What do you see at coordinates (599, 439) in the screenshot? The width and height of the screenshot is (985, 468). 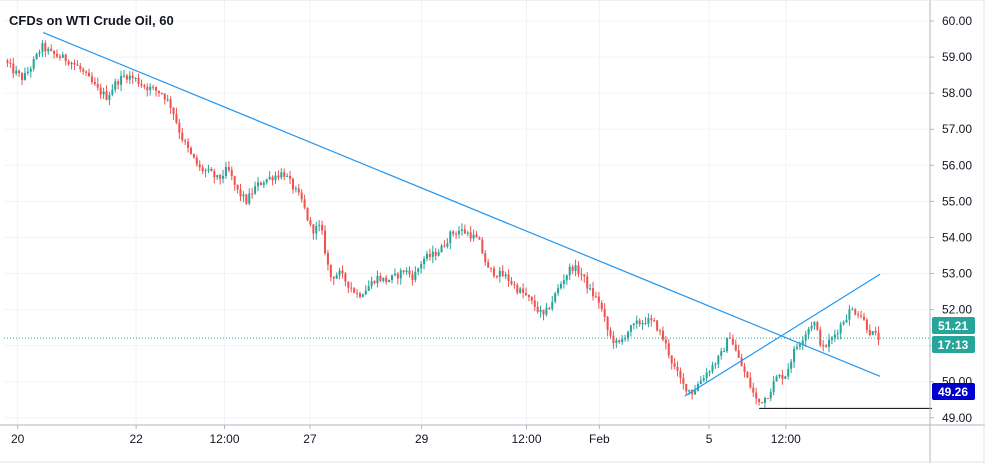 I see `x-tick-label: Feb` at bounding box center [599, 439].